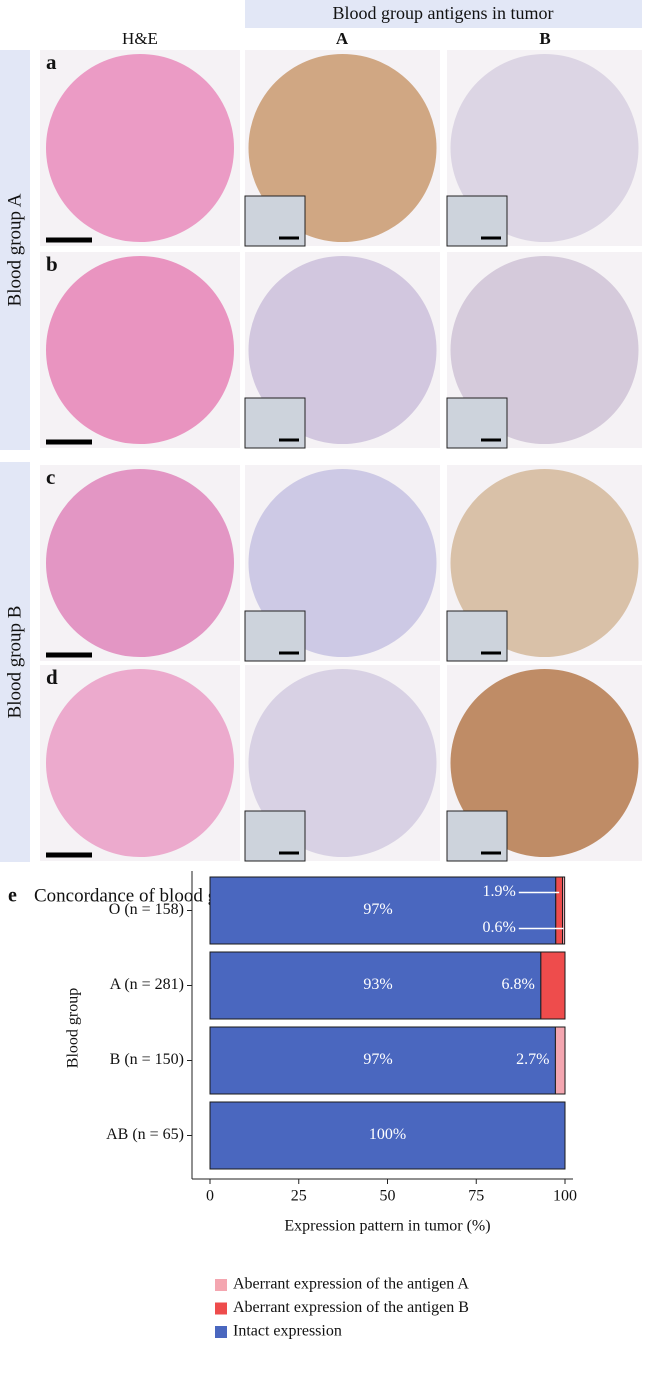  I want to click on y-axis-label: Blood group, so click(73, 1028).